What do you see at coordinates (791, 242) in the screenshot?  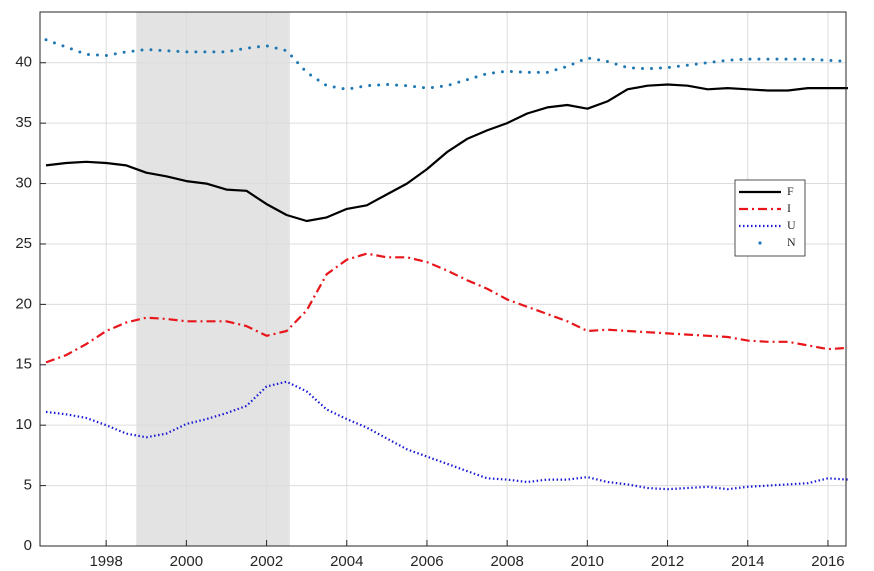 I see `legend-label: N` at bounding box center [791, 242].